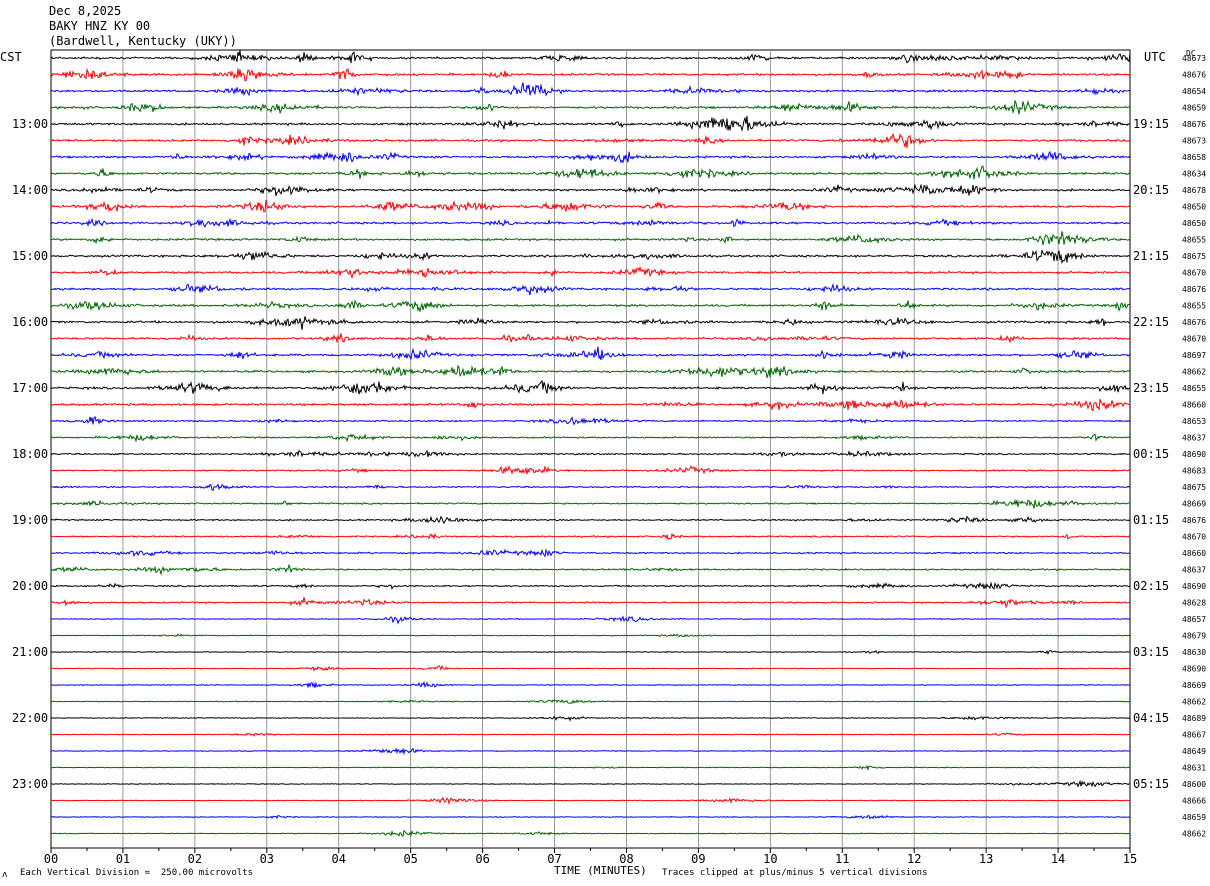  I want to click on x-tick-label: 10, so click(770, 859).